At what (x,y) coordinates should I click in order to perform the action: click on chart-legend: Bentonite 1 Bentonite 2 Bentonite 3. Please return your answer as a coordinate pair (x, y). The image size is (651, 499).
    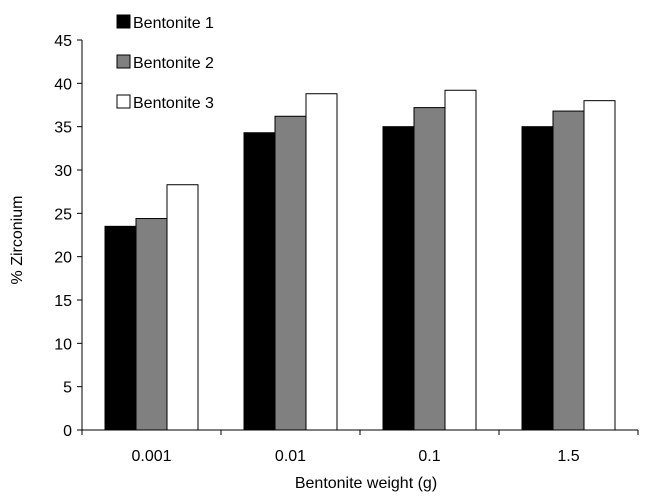
    Looking at the image, I should click on (165, 63).